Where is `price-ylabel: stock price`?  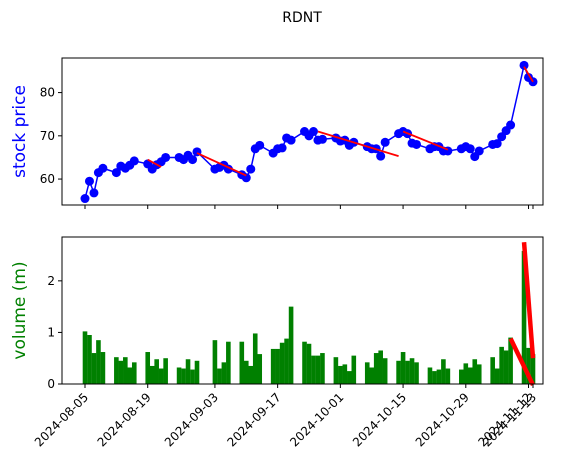
price-ylabel: stock price is located at coordinates (20, 131).